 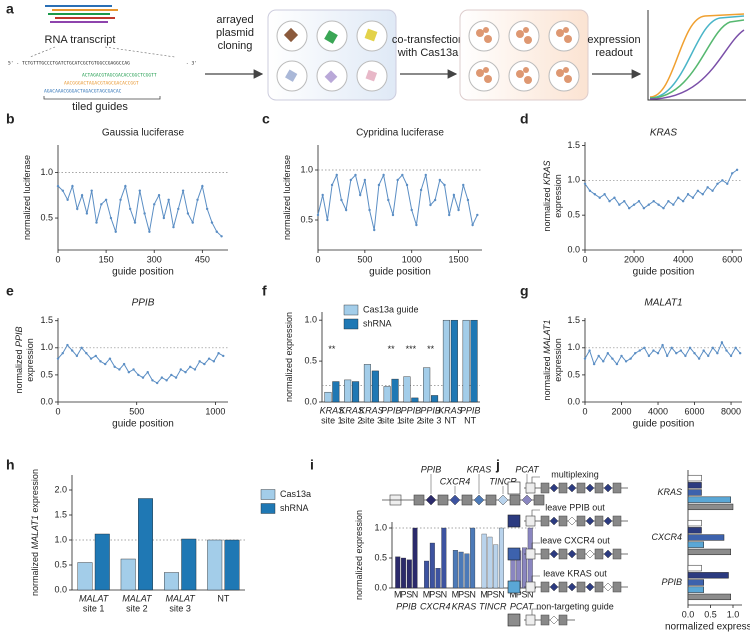 I want to click on chart-title: Gaussia luciferase, so click(x=143, y=133).